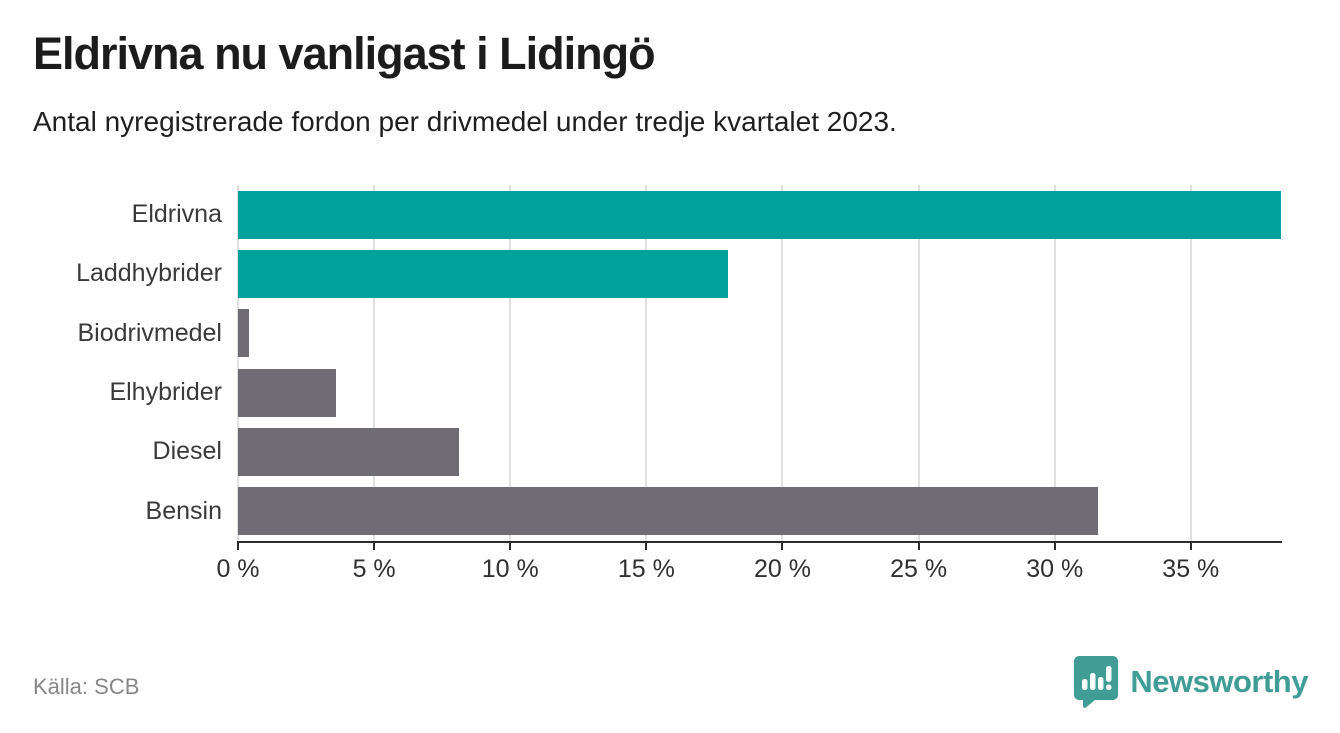 The height and width of the screenshot is (733, 1340). Describe the element at coordinates (510, 569) in the screenshot. I see `x-axis-tick-label: 10 %` at that location.